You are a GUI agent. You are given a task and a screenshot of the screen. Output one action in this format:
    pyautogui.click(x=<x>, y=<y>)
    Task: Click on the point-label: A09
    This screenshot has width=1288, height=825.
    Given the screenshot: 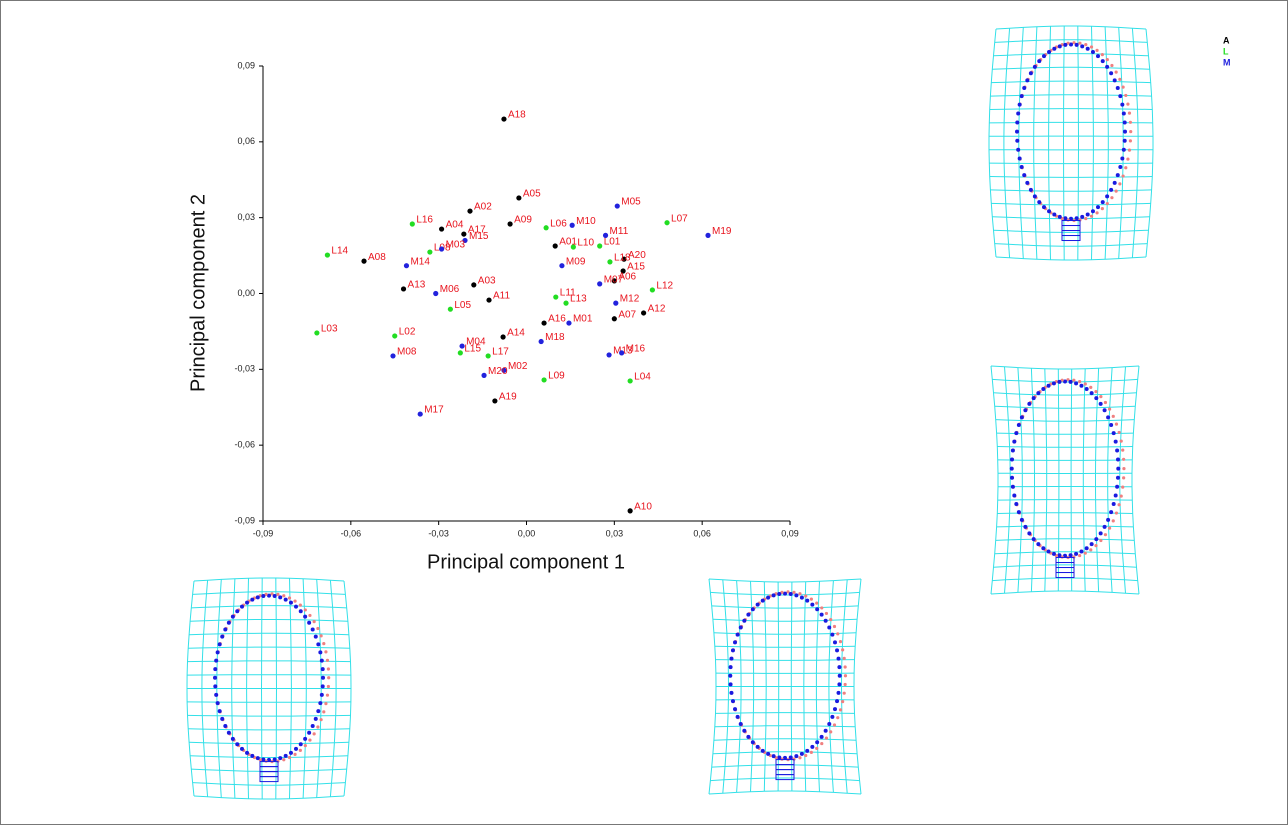 What is the action you would take?
    pyautogui.click(x=523, y=220)
    